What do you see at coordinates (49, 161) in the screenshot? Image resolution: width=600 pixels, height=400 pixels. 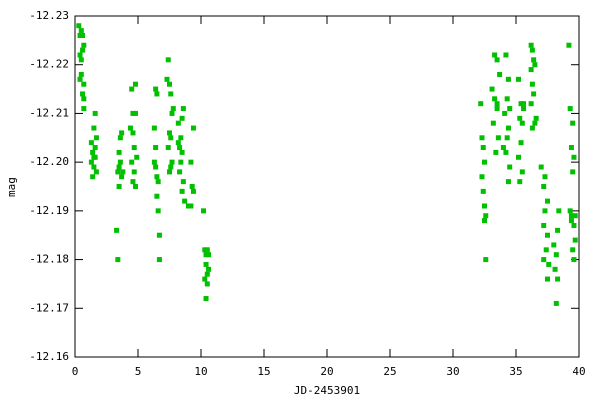 I see `y-tick-label: -12.20` at bounding box center [49, 161].